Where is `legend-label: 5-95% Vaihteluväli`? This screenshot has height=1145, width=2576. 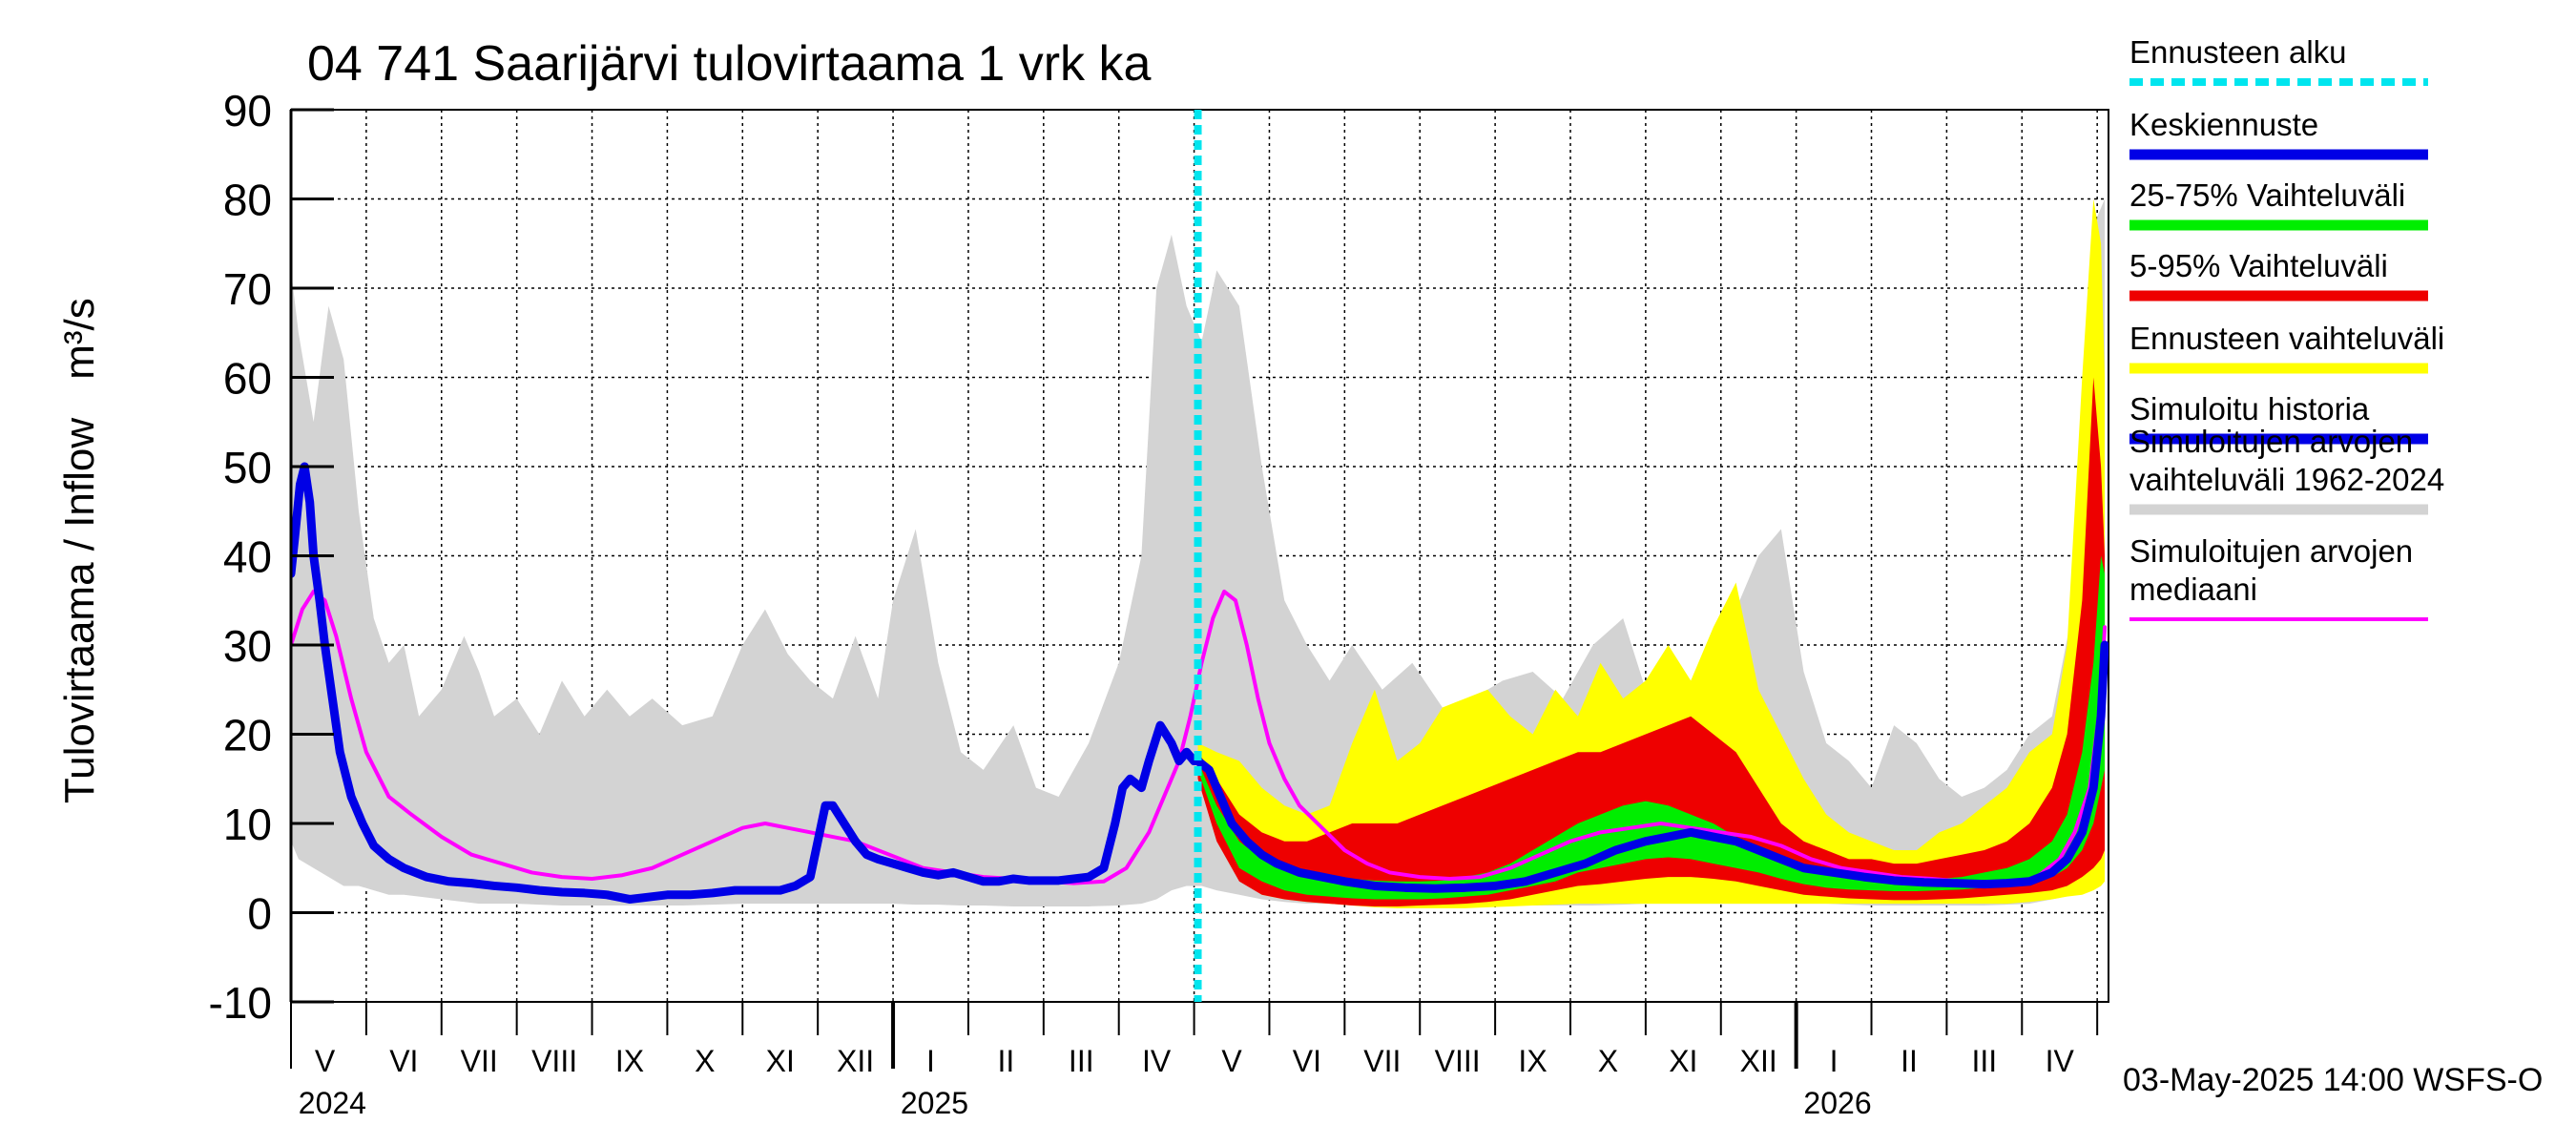
legend-label: 5-95% Vaihteluväli is located at coordinates (2258, 265).